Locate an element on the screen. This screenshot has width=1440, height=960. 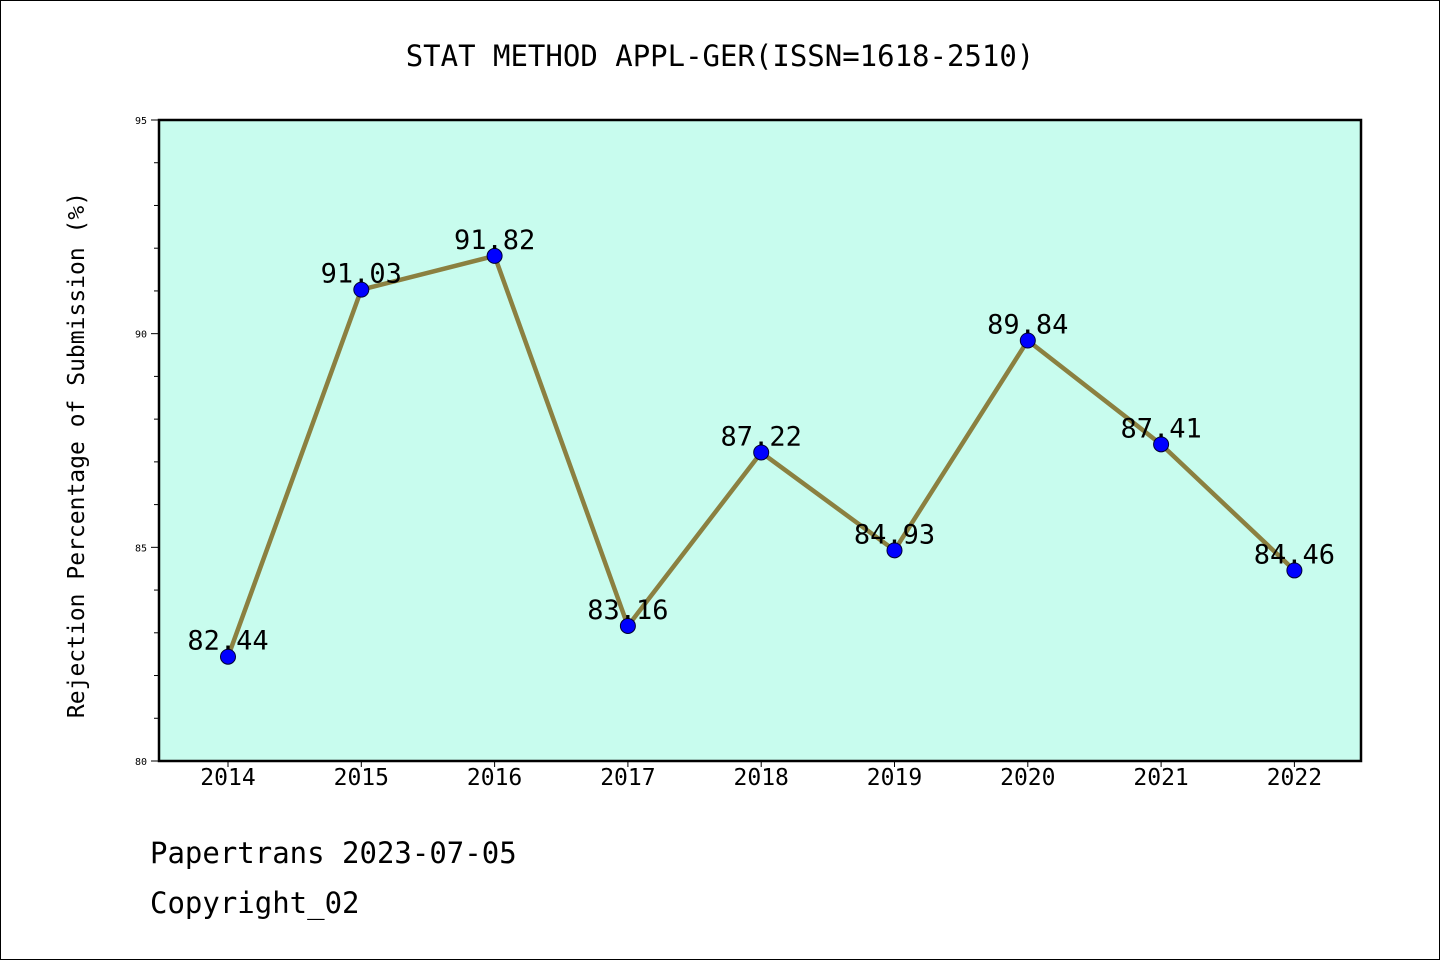
data-label: 82.44 is located at coordinates (227, 641).